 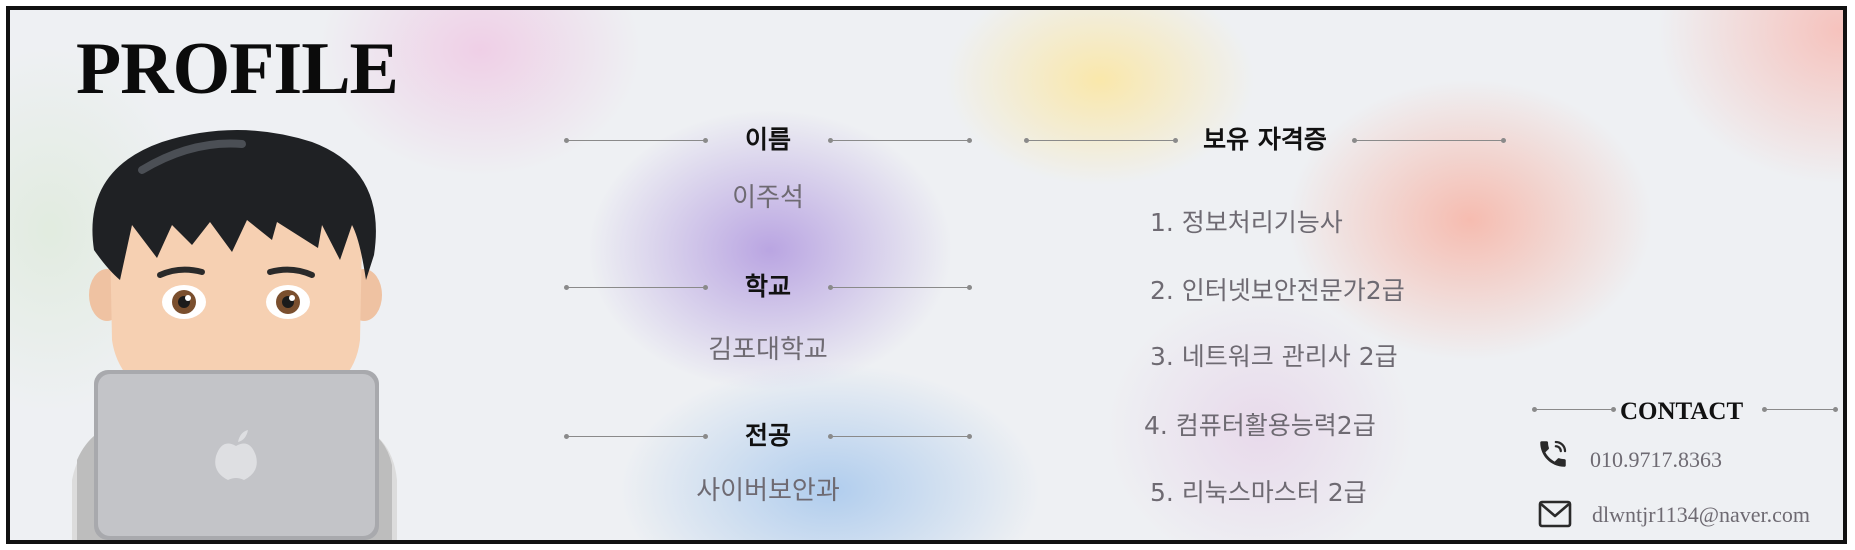 I want to click on cert-heading-rule-right, so click(x=1429, y=140).